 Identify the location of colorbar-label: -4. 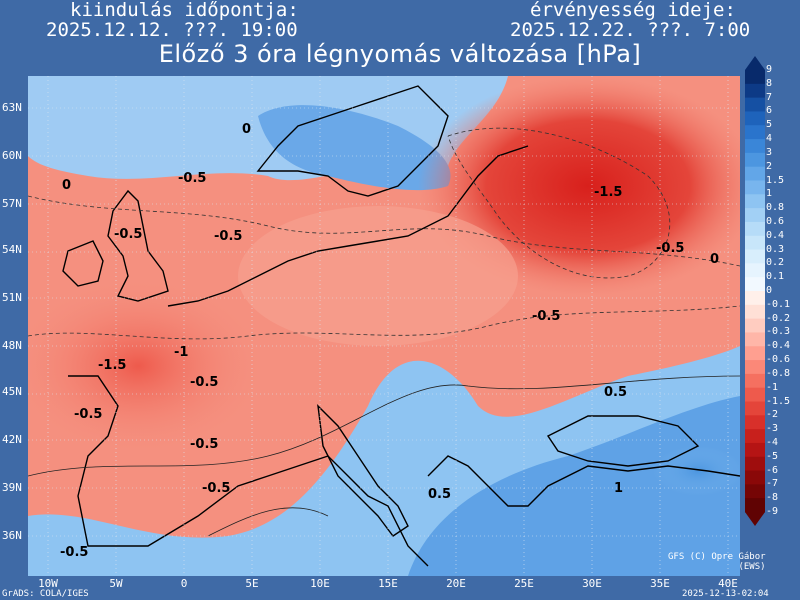
(772, 442).